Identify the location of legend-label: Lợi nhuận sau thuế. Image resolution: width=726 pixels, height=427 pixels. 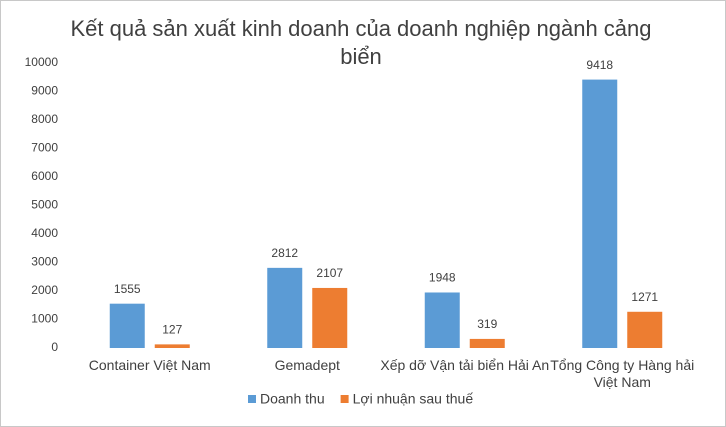
(413, 399).